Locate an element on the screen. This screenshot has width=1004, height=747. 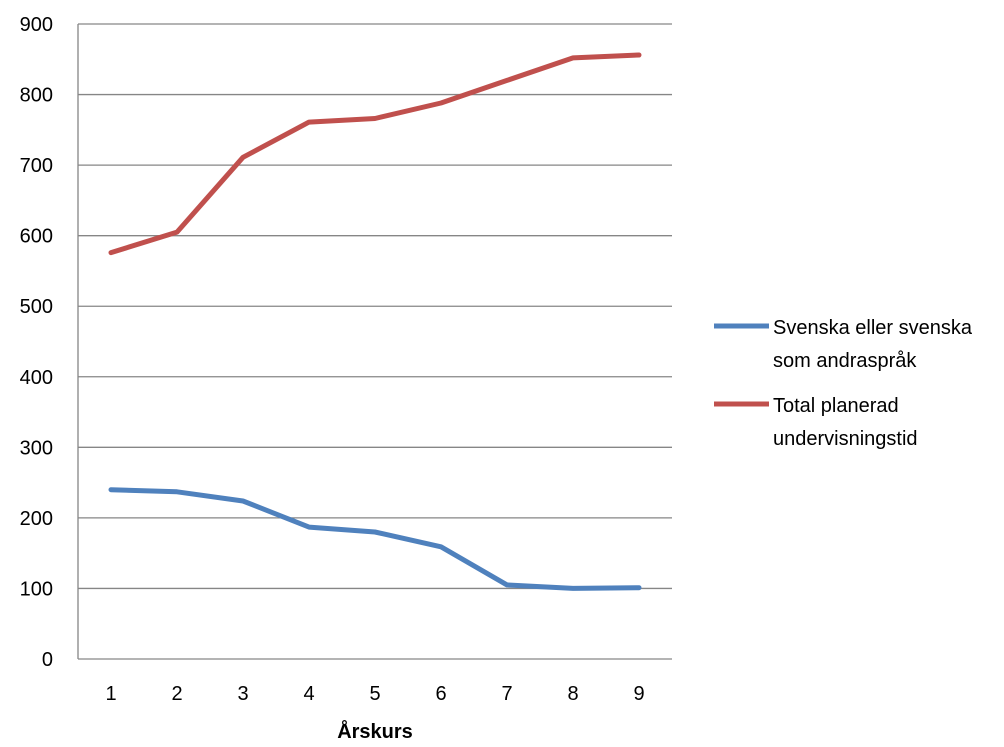
y-tick-label: 100 is located at coordinates (36, 589).